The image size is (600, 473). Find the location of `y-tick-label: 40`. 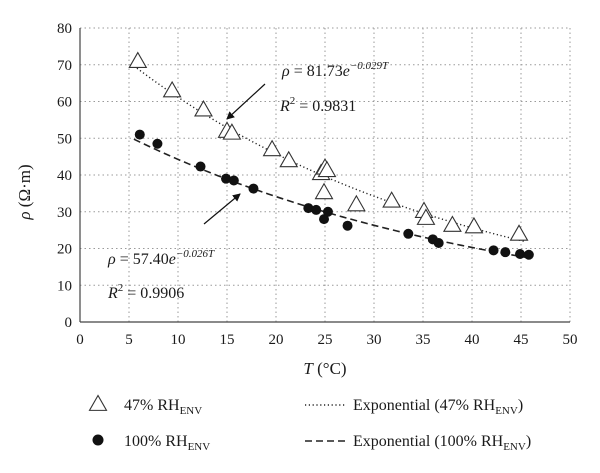

y-tick-label: 40 is located at coordinates (64, 176).